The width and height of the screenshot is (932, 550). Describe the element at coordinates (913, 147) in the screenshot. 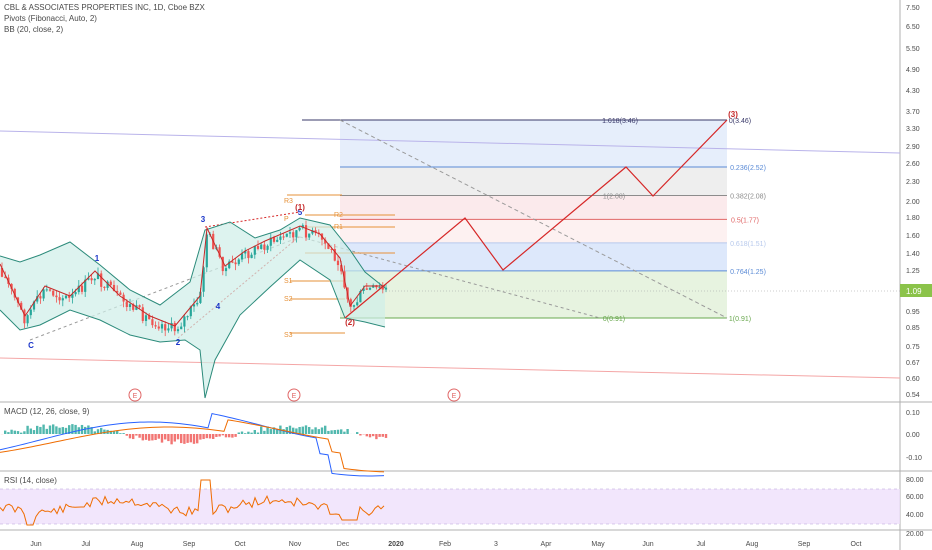

I see `price-axis-tick: 2.90` at that location.